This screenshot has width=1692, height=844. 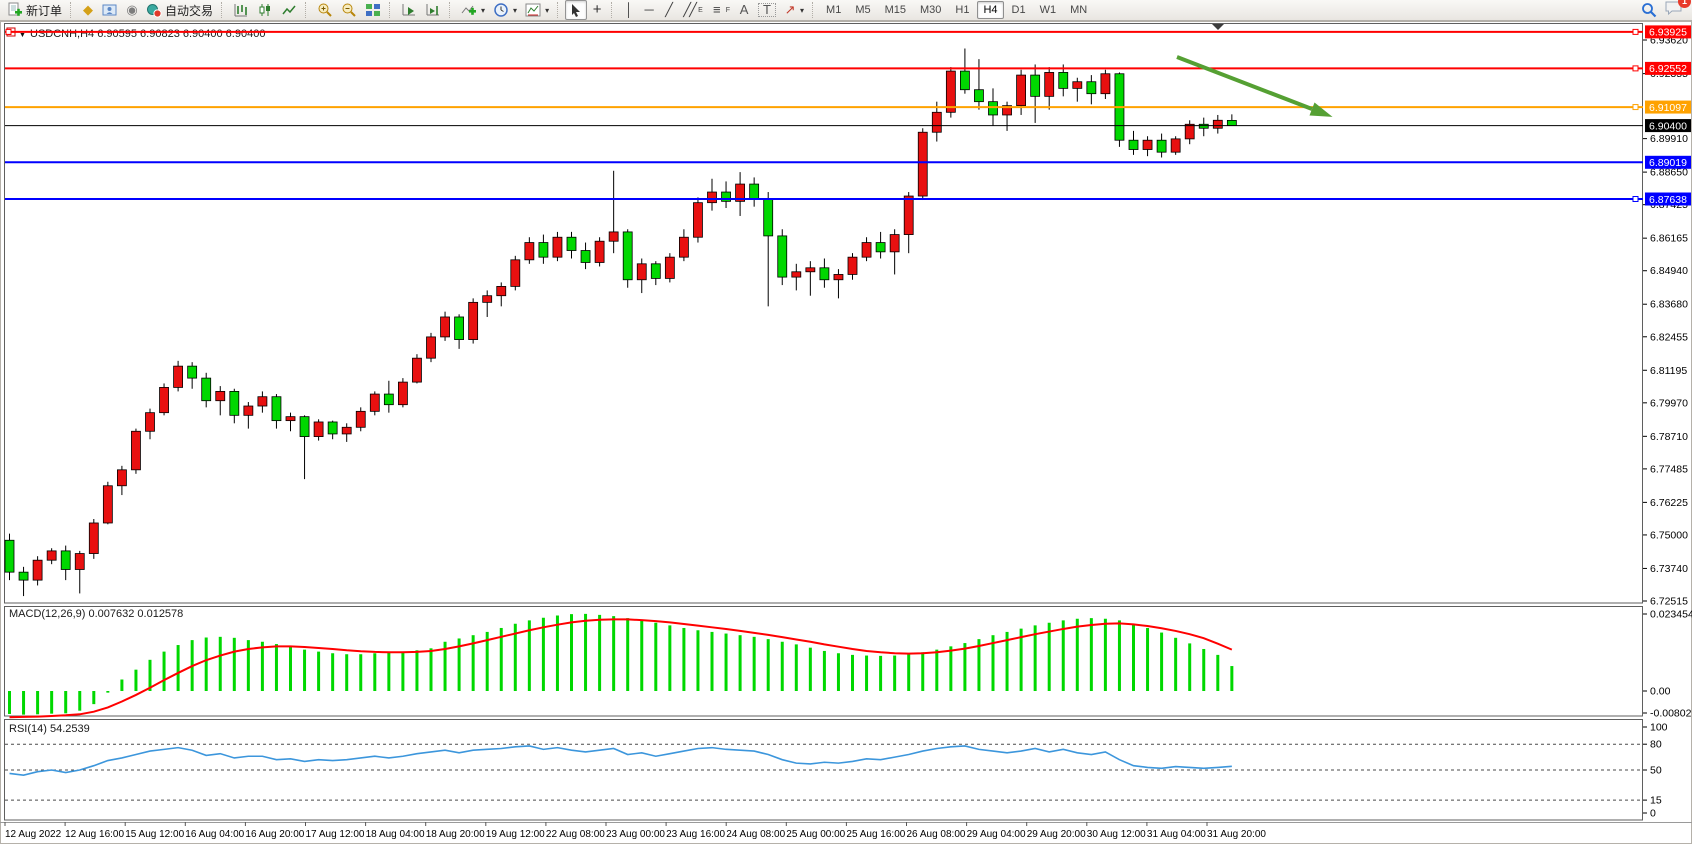 What do you see at coordinates (533, 10) in the screenshot?
I see `template-icon` at bounding box center [533, 10].